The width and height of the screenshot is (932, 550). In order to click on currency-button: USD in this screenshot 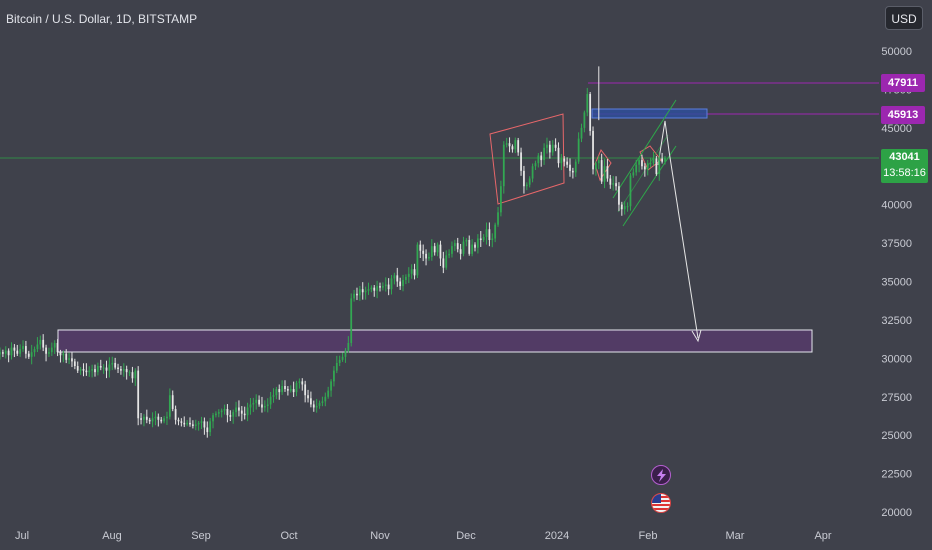, I will do `click(904, 18)`.